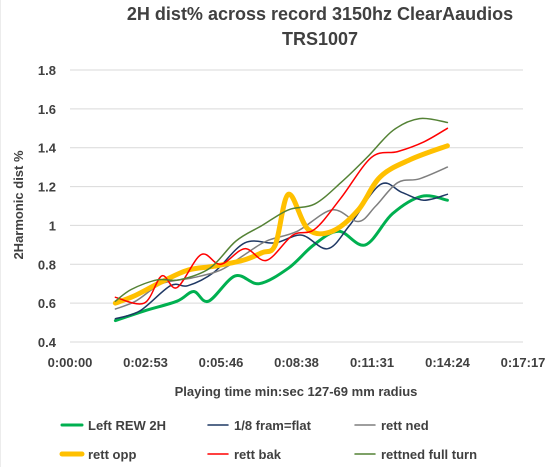 Image resolution: width=557 pixels, height=467 pixels. I want to click on legend-label-rett-bak: rett bak, so click(258, 454).